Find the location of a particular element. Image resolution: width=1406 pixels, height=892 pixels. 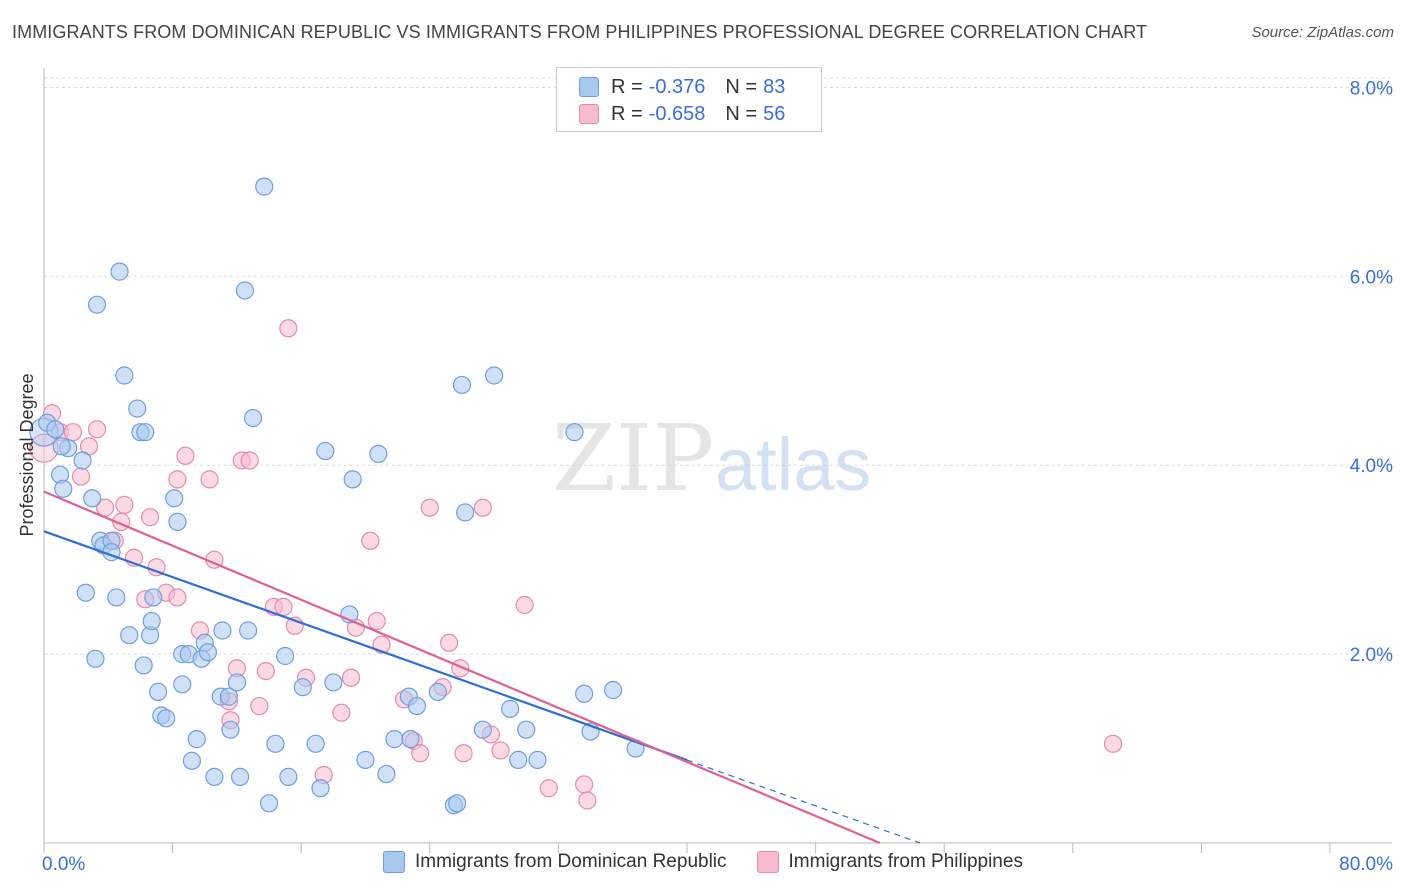

legend-n-value: 83 is located at coordinates (774, 86).